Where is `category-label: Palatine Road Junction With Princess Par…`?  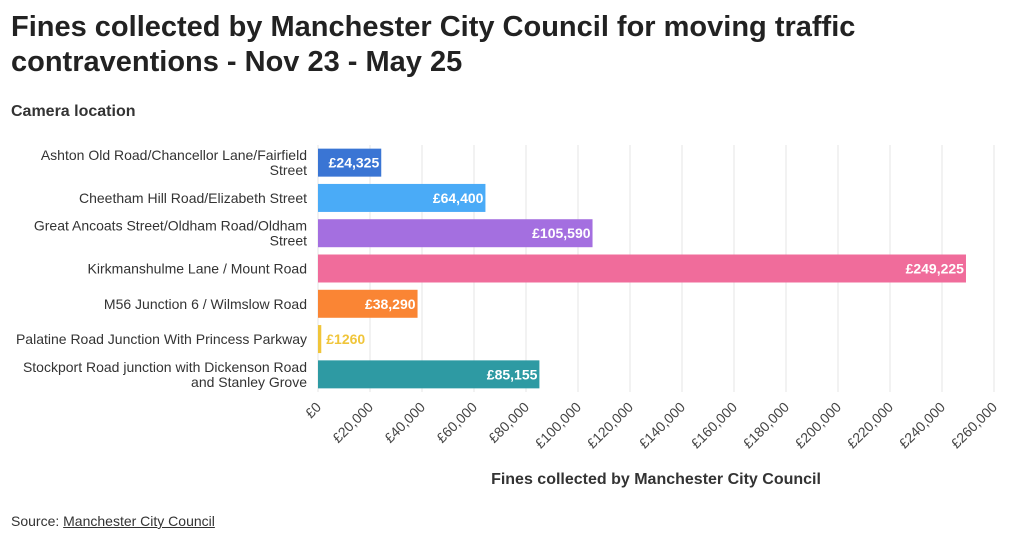 category-label: Palatine Road Junction With Princess Par… is located at coordinates (161, 339).